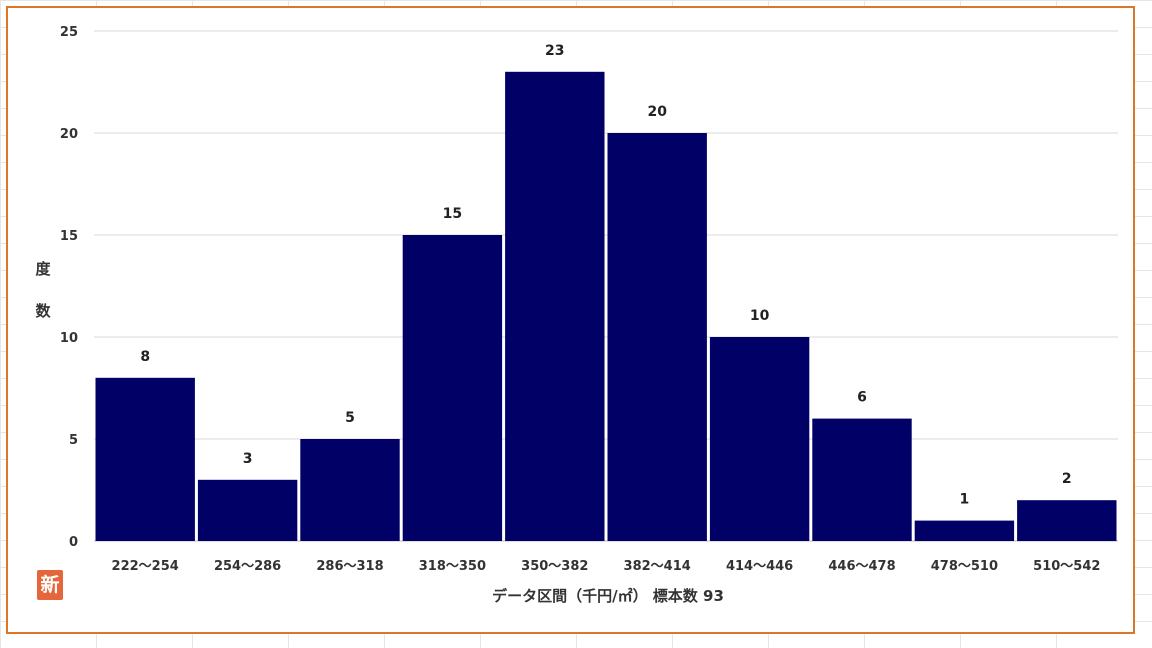 This screenshot has height=648, width=1152. Describe the element at coordinates (69, 338) in the screenshot. I see `y-tick-label: 10` at that location.